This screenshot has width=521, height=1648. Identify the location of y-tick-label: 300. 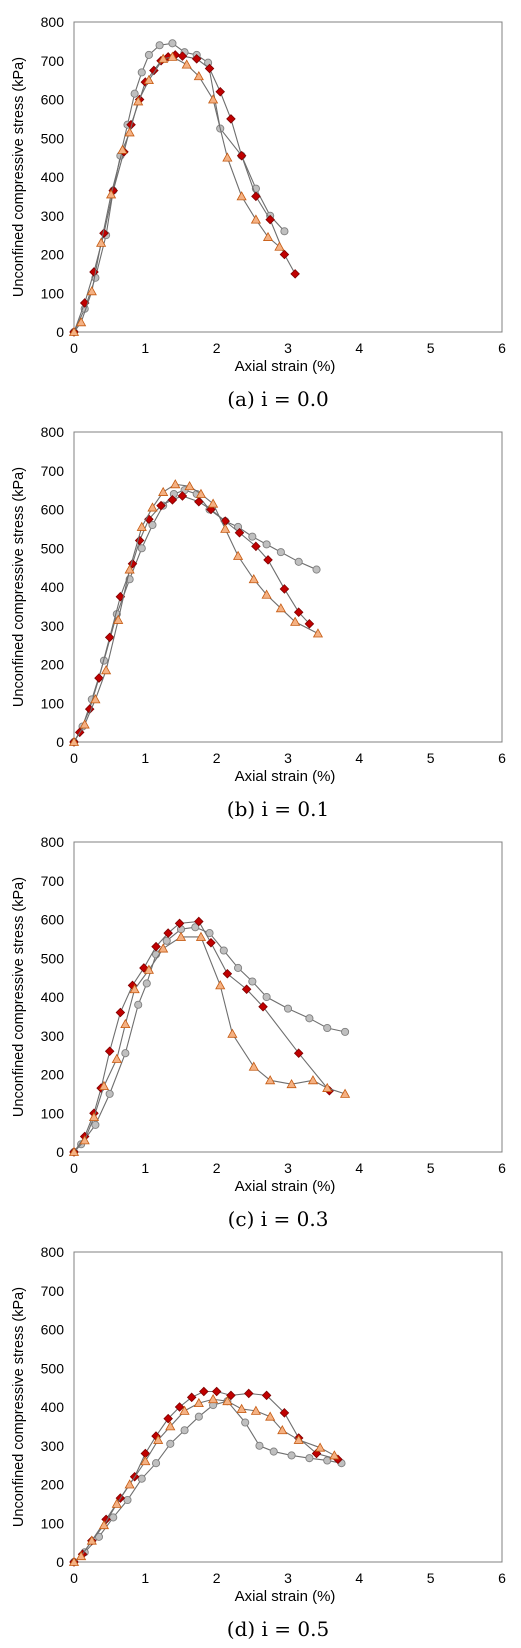
(53, 1036).